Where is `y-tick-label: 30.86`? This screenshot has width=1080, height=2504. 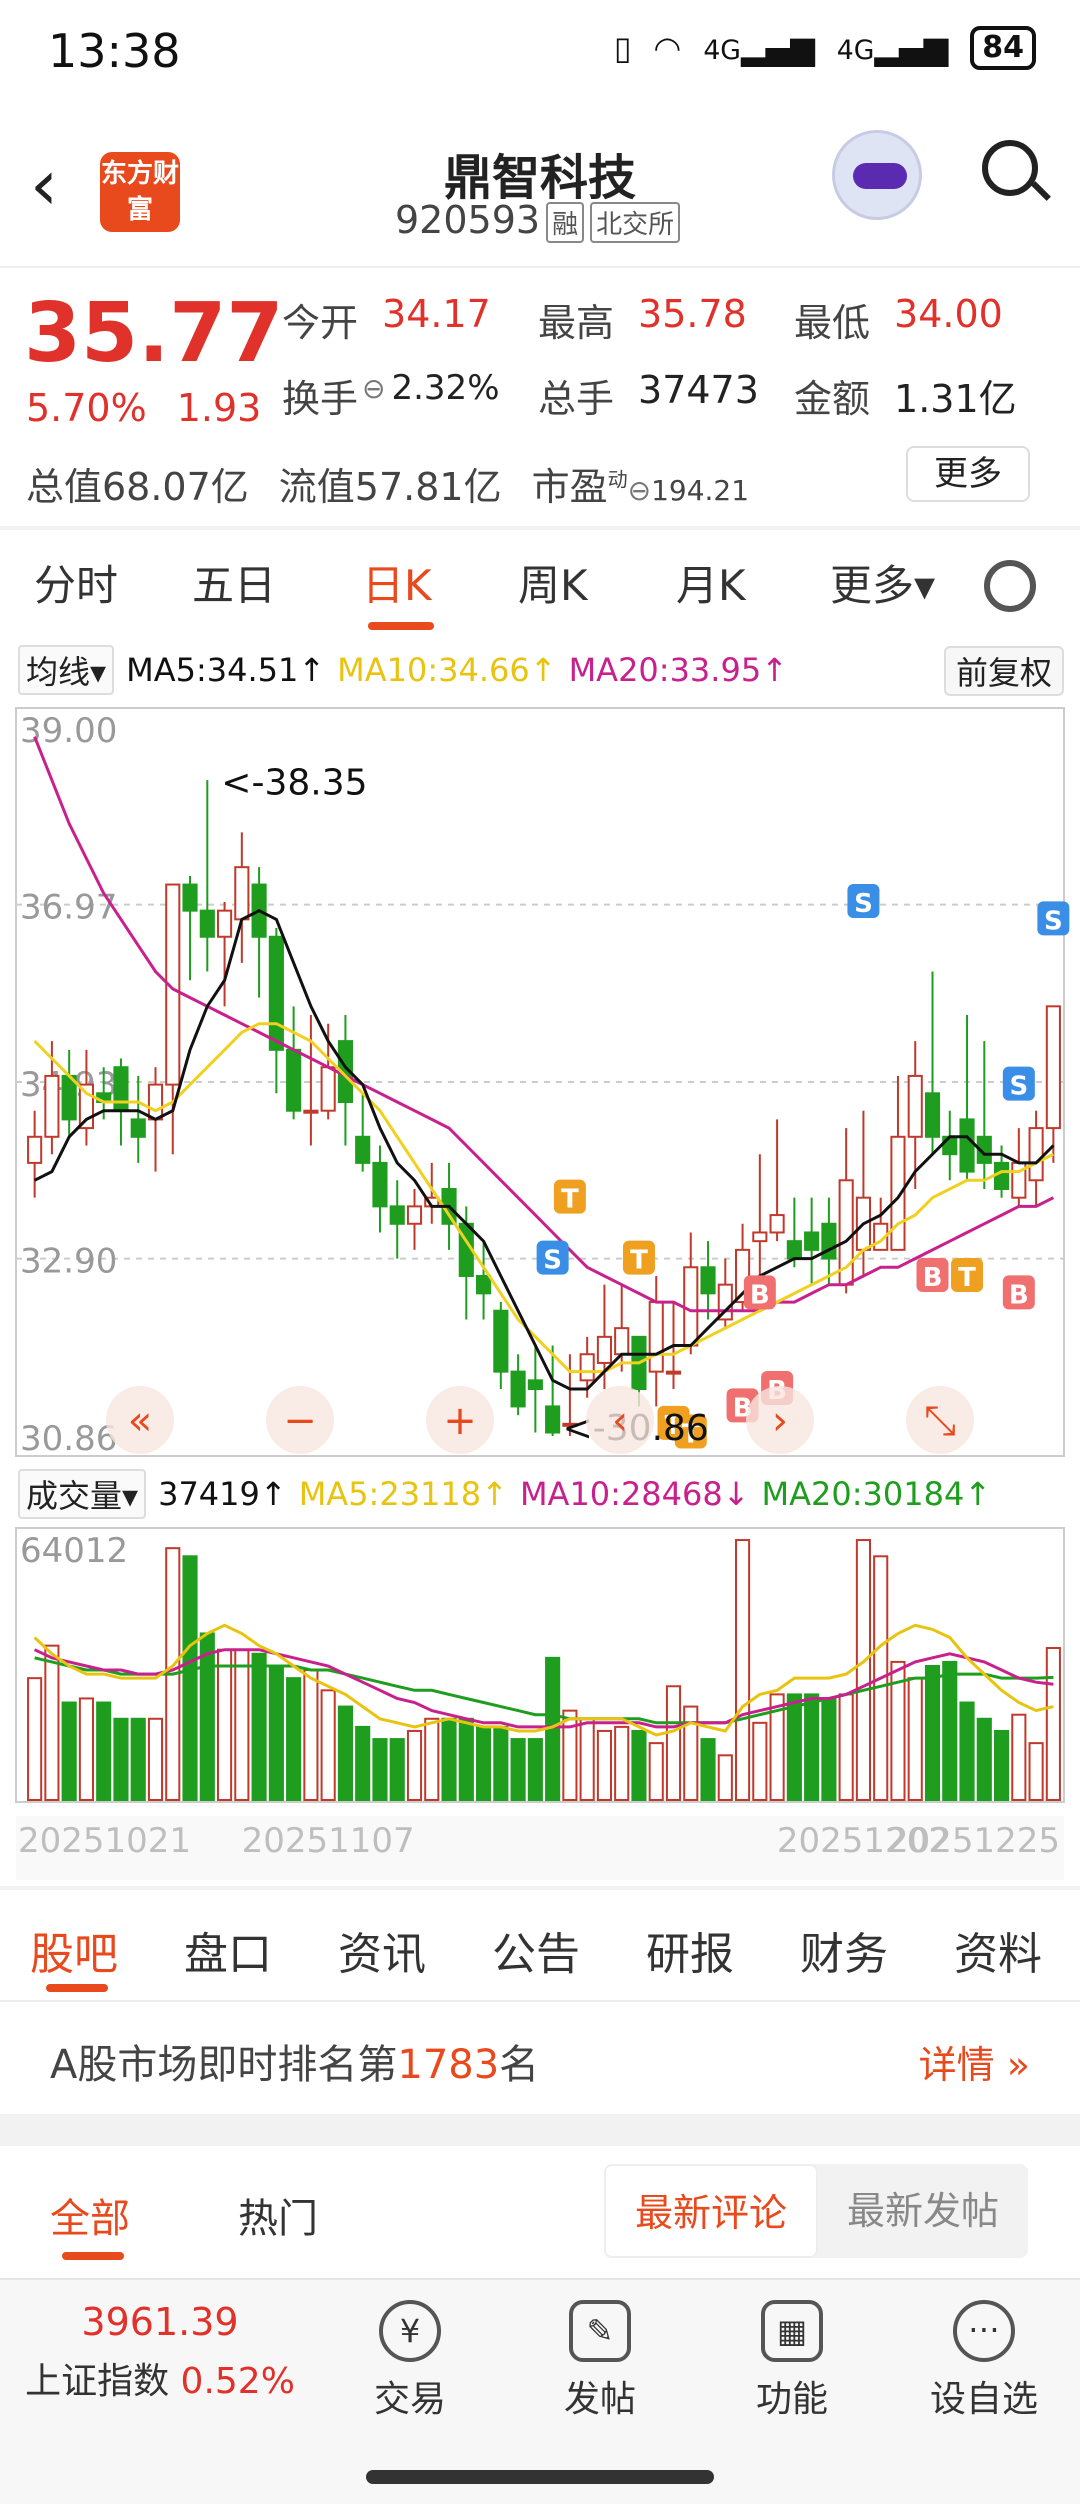
y-tick-label: 30.86 is located at coordinates (68, 1439).